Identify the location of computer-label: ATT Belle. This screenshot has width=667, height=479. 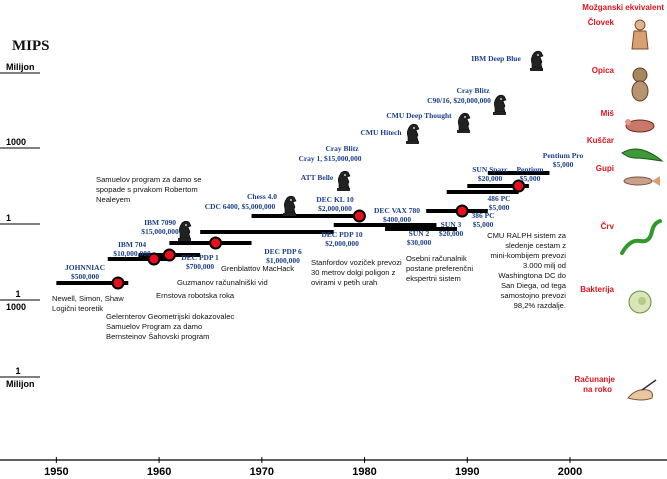
(317, 177).